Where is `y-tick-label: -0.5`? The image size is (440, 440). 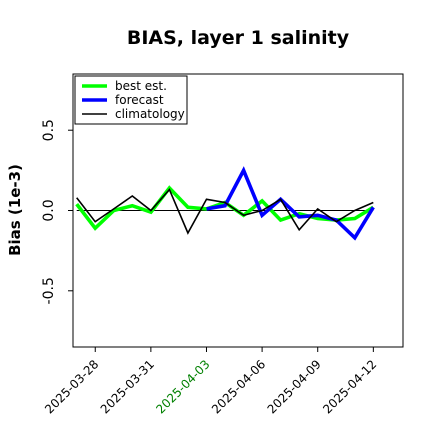 y-tick-label: -0.5 is located at coordinates (49, 290).